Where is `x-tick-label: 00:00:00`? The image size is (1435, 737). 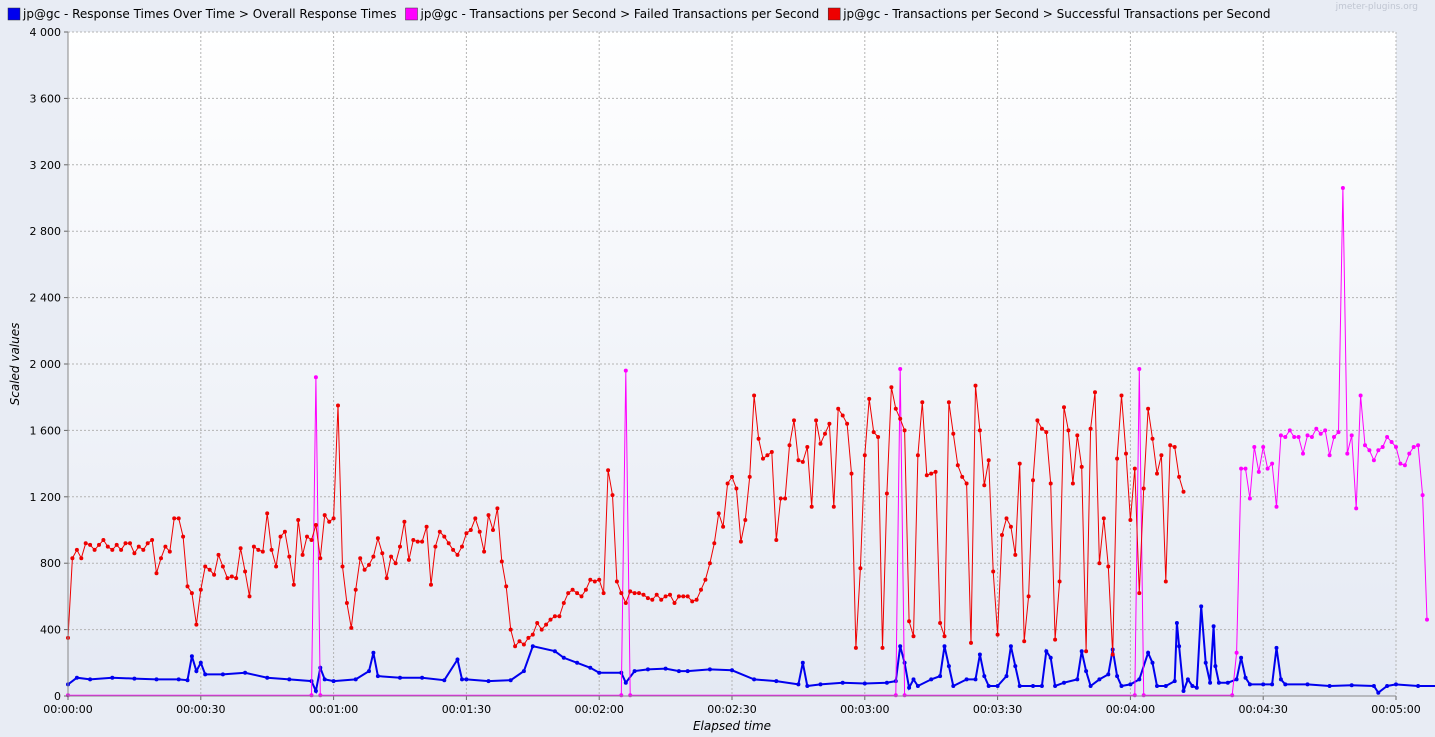 x-tick-label: 00:00:00 is located at coordinates (67, 709).